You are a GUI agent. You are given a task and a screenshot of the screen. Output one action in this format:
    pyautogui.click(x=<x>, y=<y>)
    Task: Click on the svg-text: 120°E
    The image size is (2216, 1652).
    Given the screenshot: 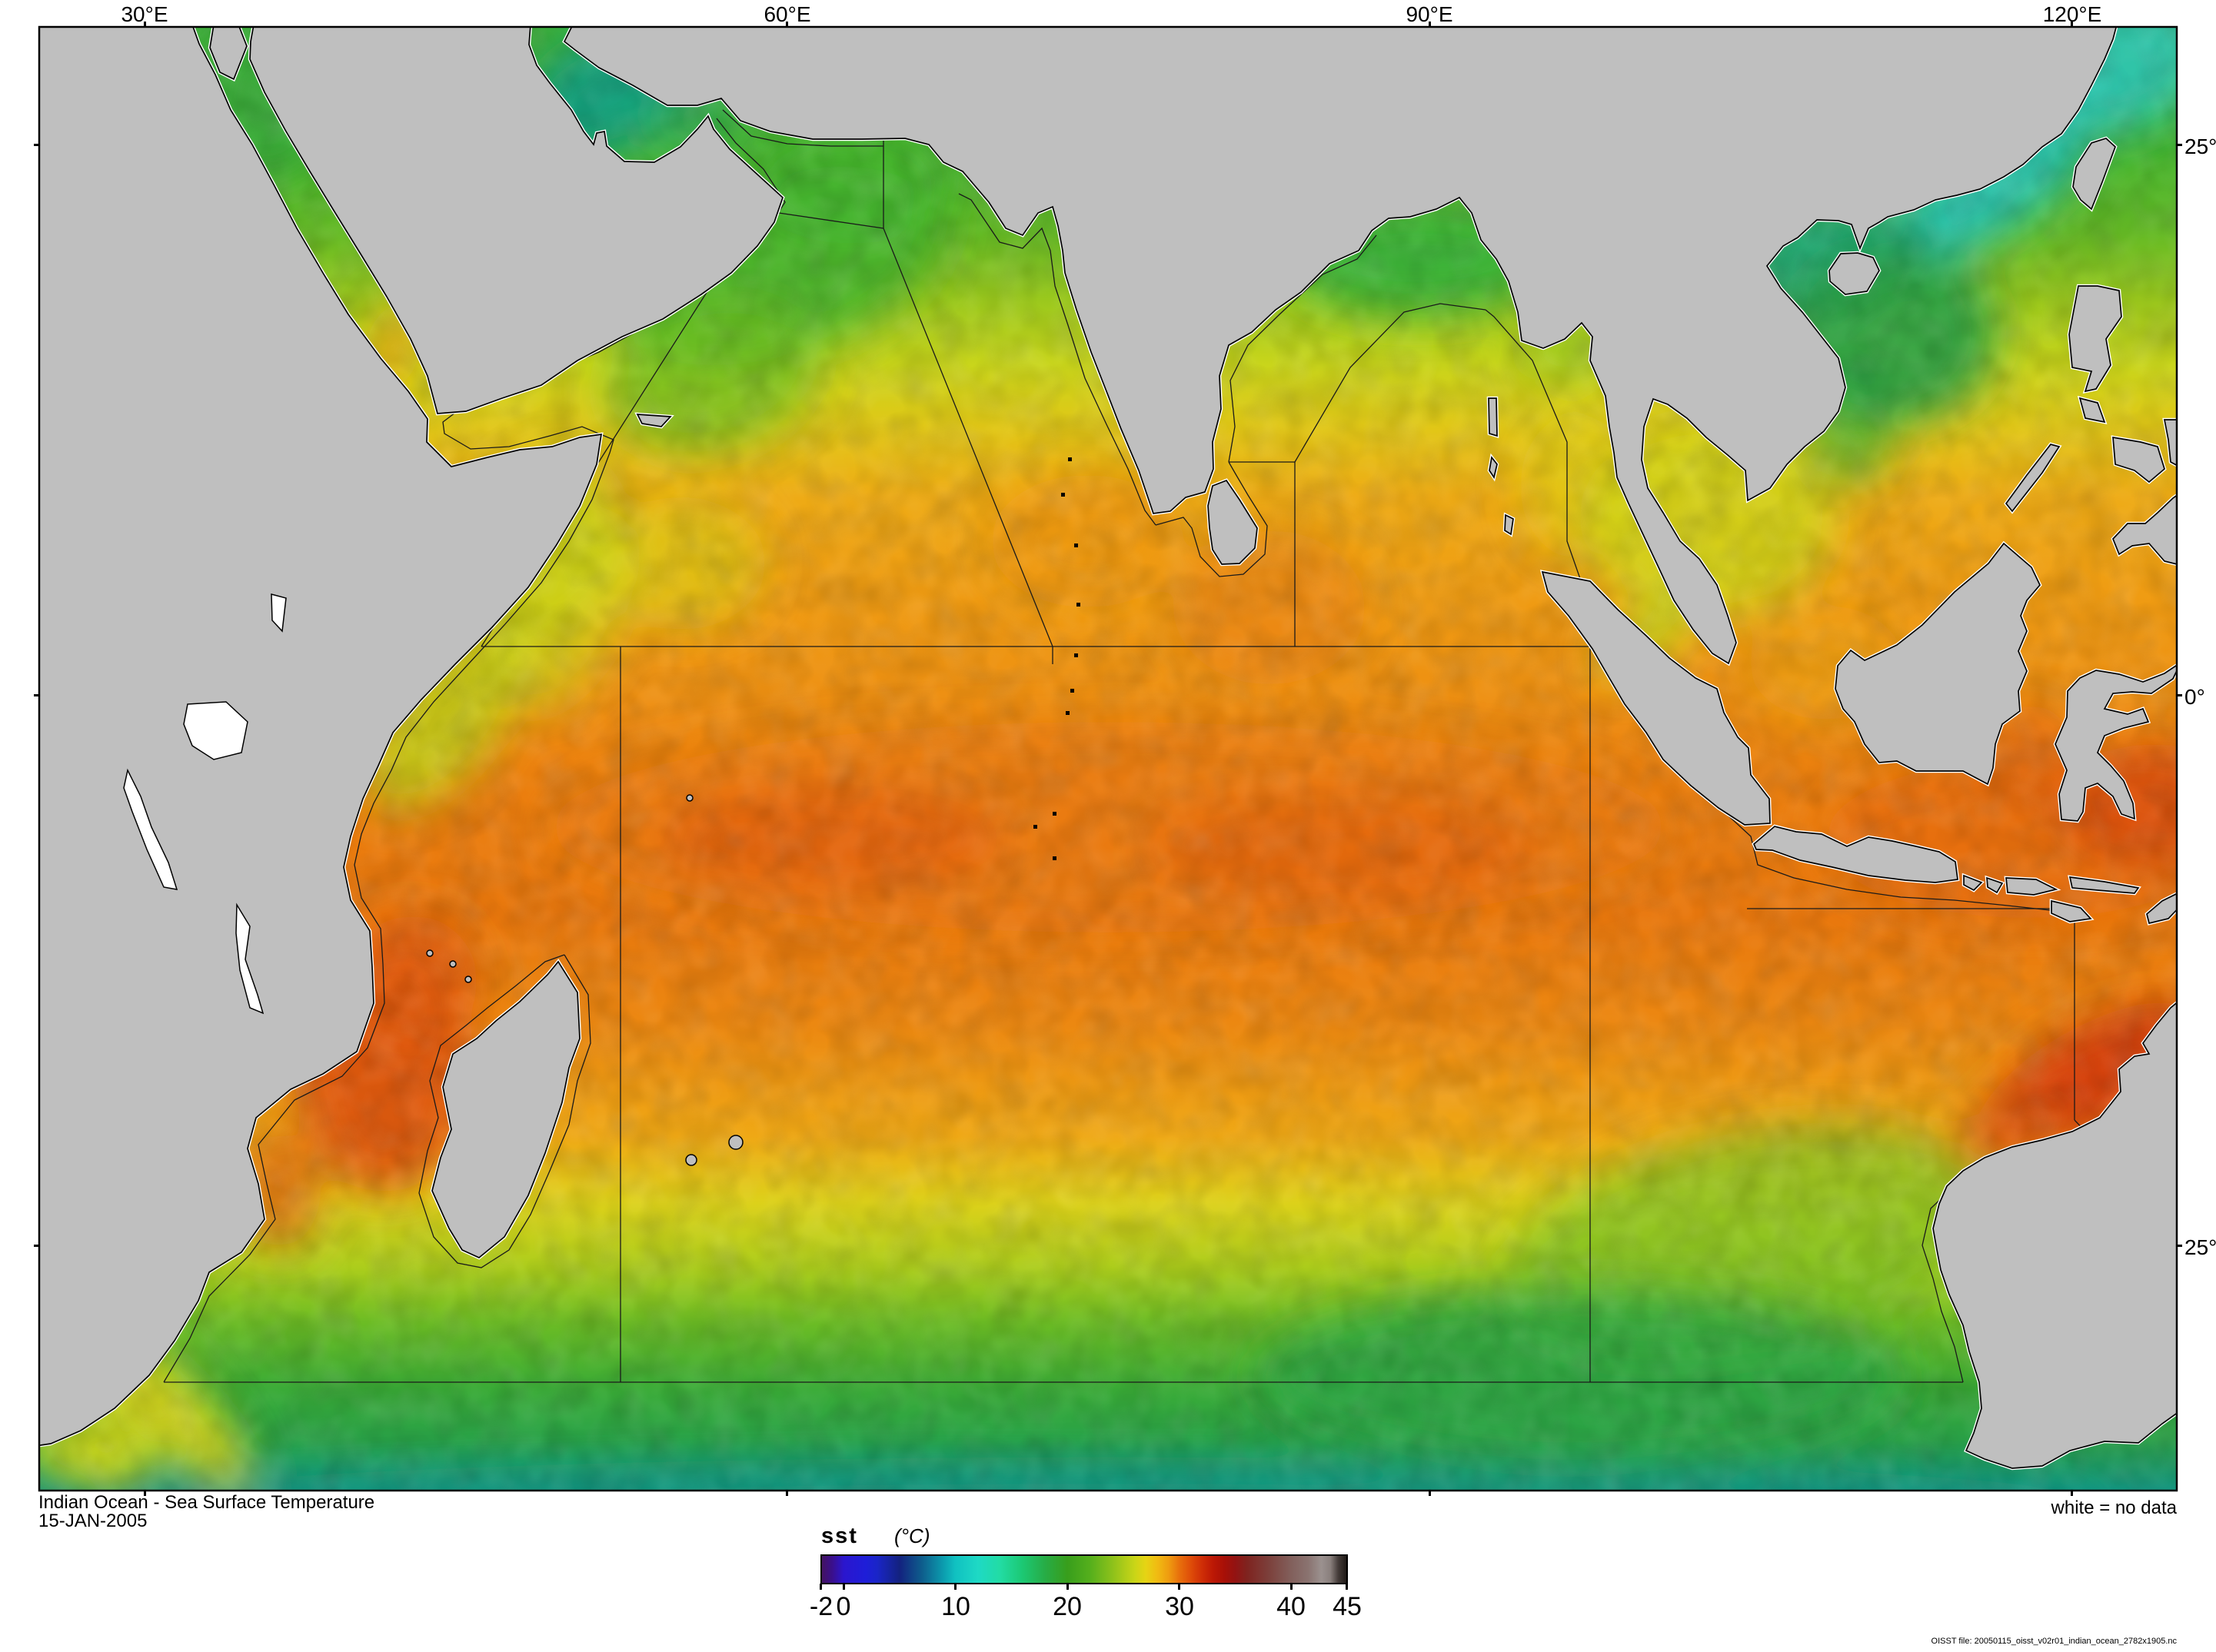 What is the action you would take?
    pyautogui.click(x=2073, y=14)
    